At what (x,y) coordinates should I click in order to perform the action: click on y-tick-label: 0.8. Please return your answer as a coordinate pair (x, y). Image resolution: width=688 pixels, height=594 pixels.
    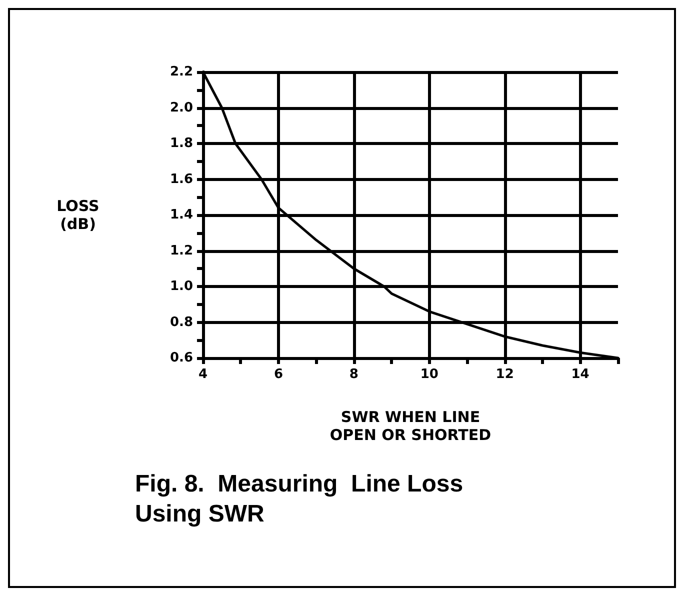
    Looking at the image, I should click on (181, 322).